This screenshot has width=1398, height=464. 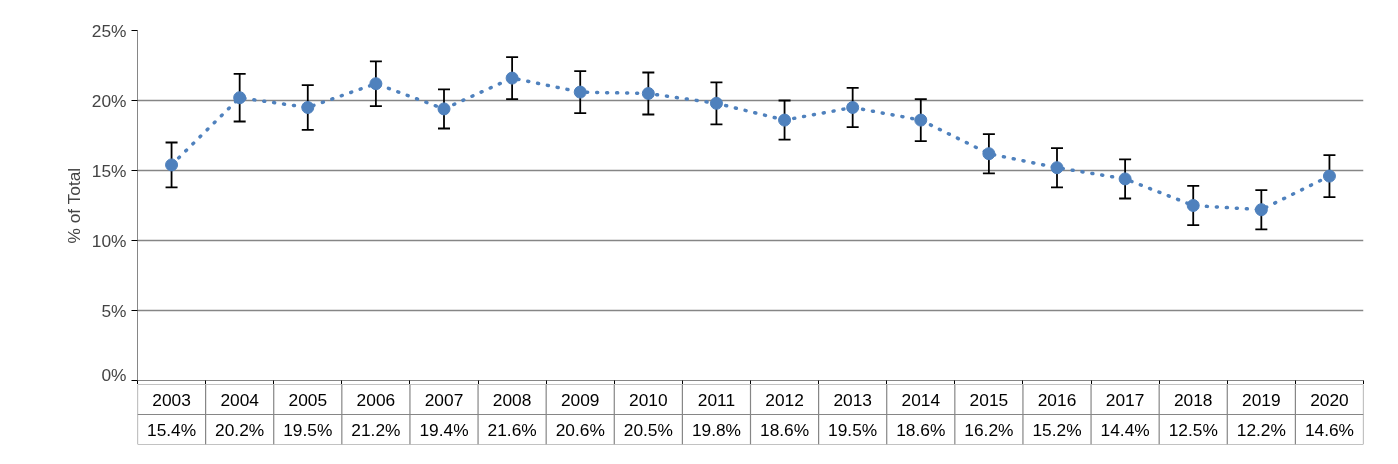 What do you see at coordinates (171, 429) in the screenshot?
I see `data-label: 15.4%` at bounding box center [171, 429].